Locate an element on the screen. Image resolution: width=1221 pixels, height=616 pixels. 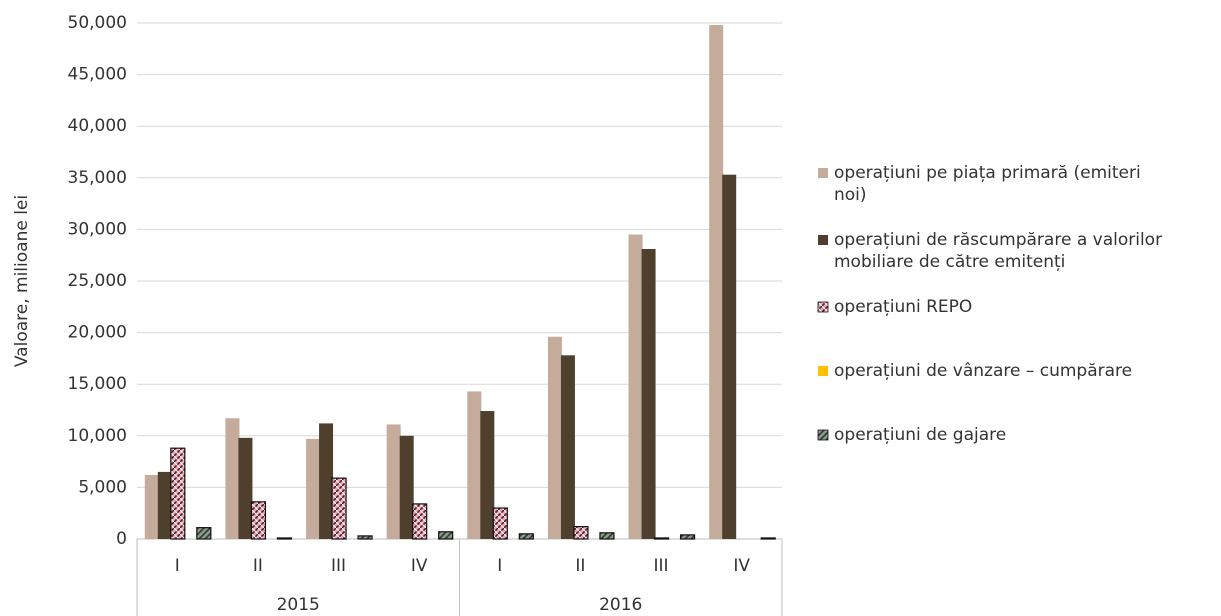
group-label: 2016 is located at coordinates (620, 605).